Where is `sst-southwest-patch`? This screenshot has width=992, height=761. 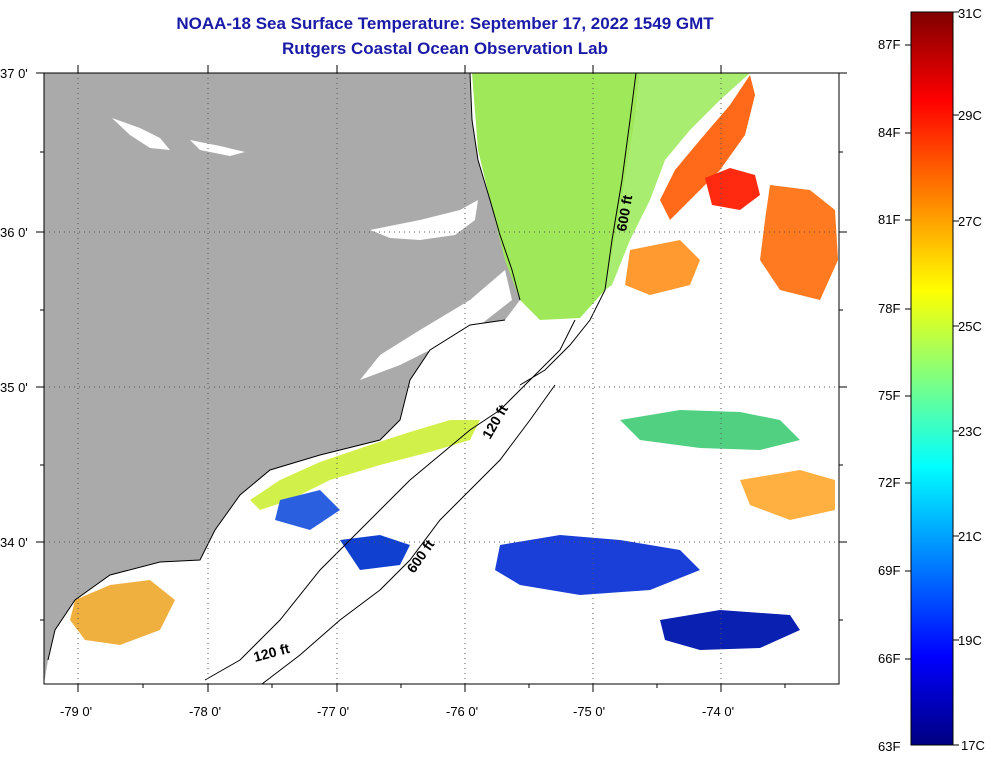 sst-southwest-patch is located at coordinates (122, 612).